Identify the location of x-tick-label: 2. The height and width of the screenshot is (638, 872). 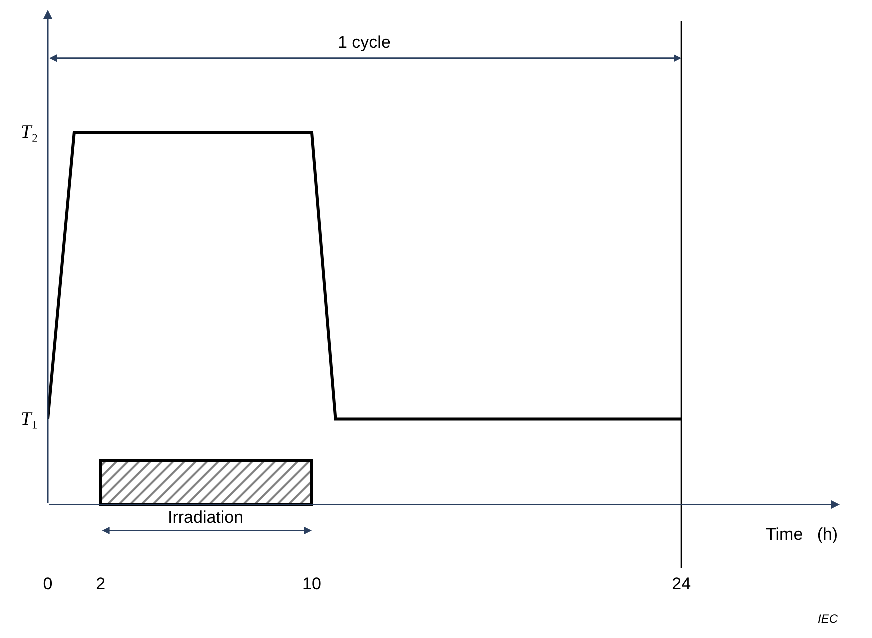
(101, 584).